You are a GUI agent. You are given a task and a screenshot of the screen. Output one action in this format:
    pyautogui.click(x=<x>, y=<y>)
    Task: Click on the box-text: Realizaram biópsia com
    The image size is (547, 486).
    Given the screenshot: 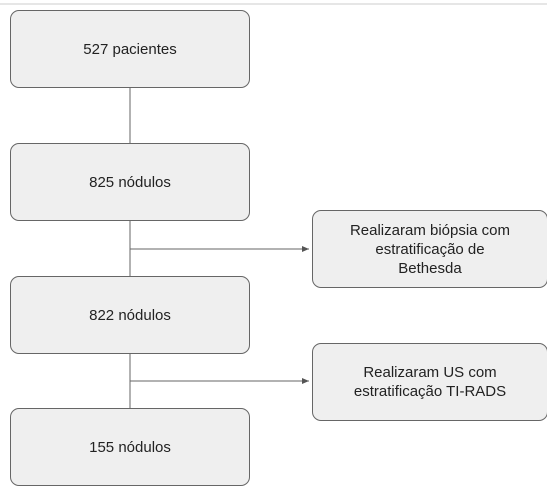 What is the action you would take?
    pyautogui.click(x=430, y=230)
    